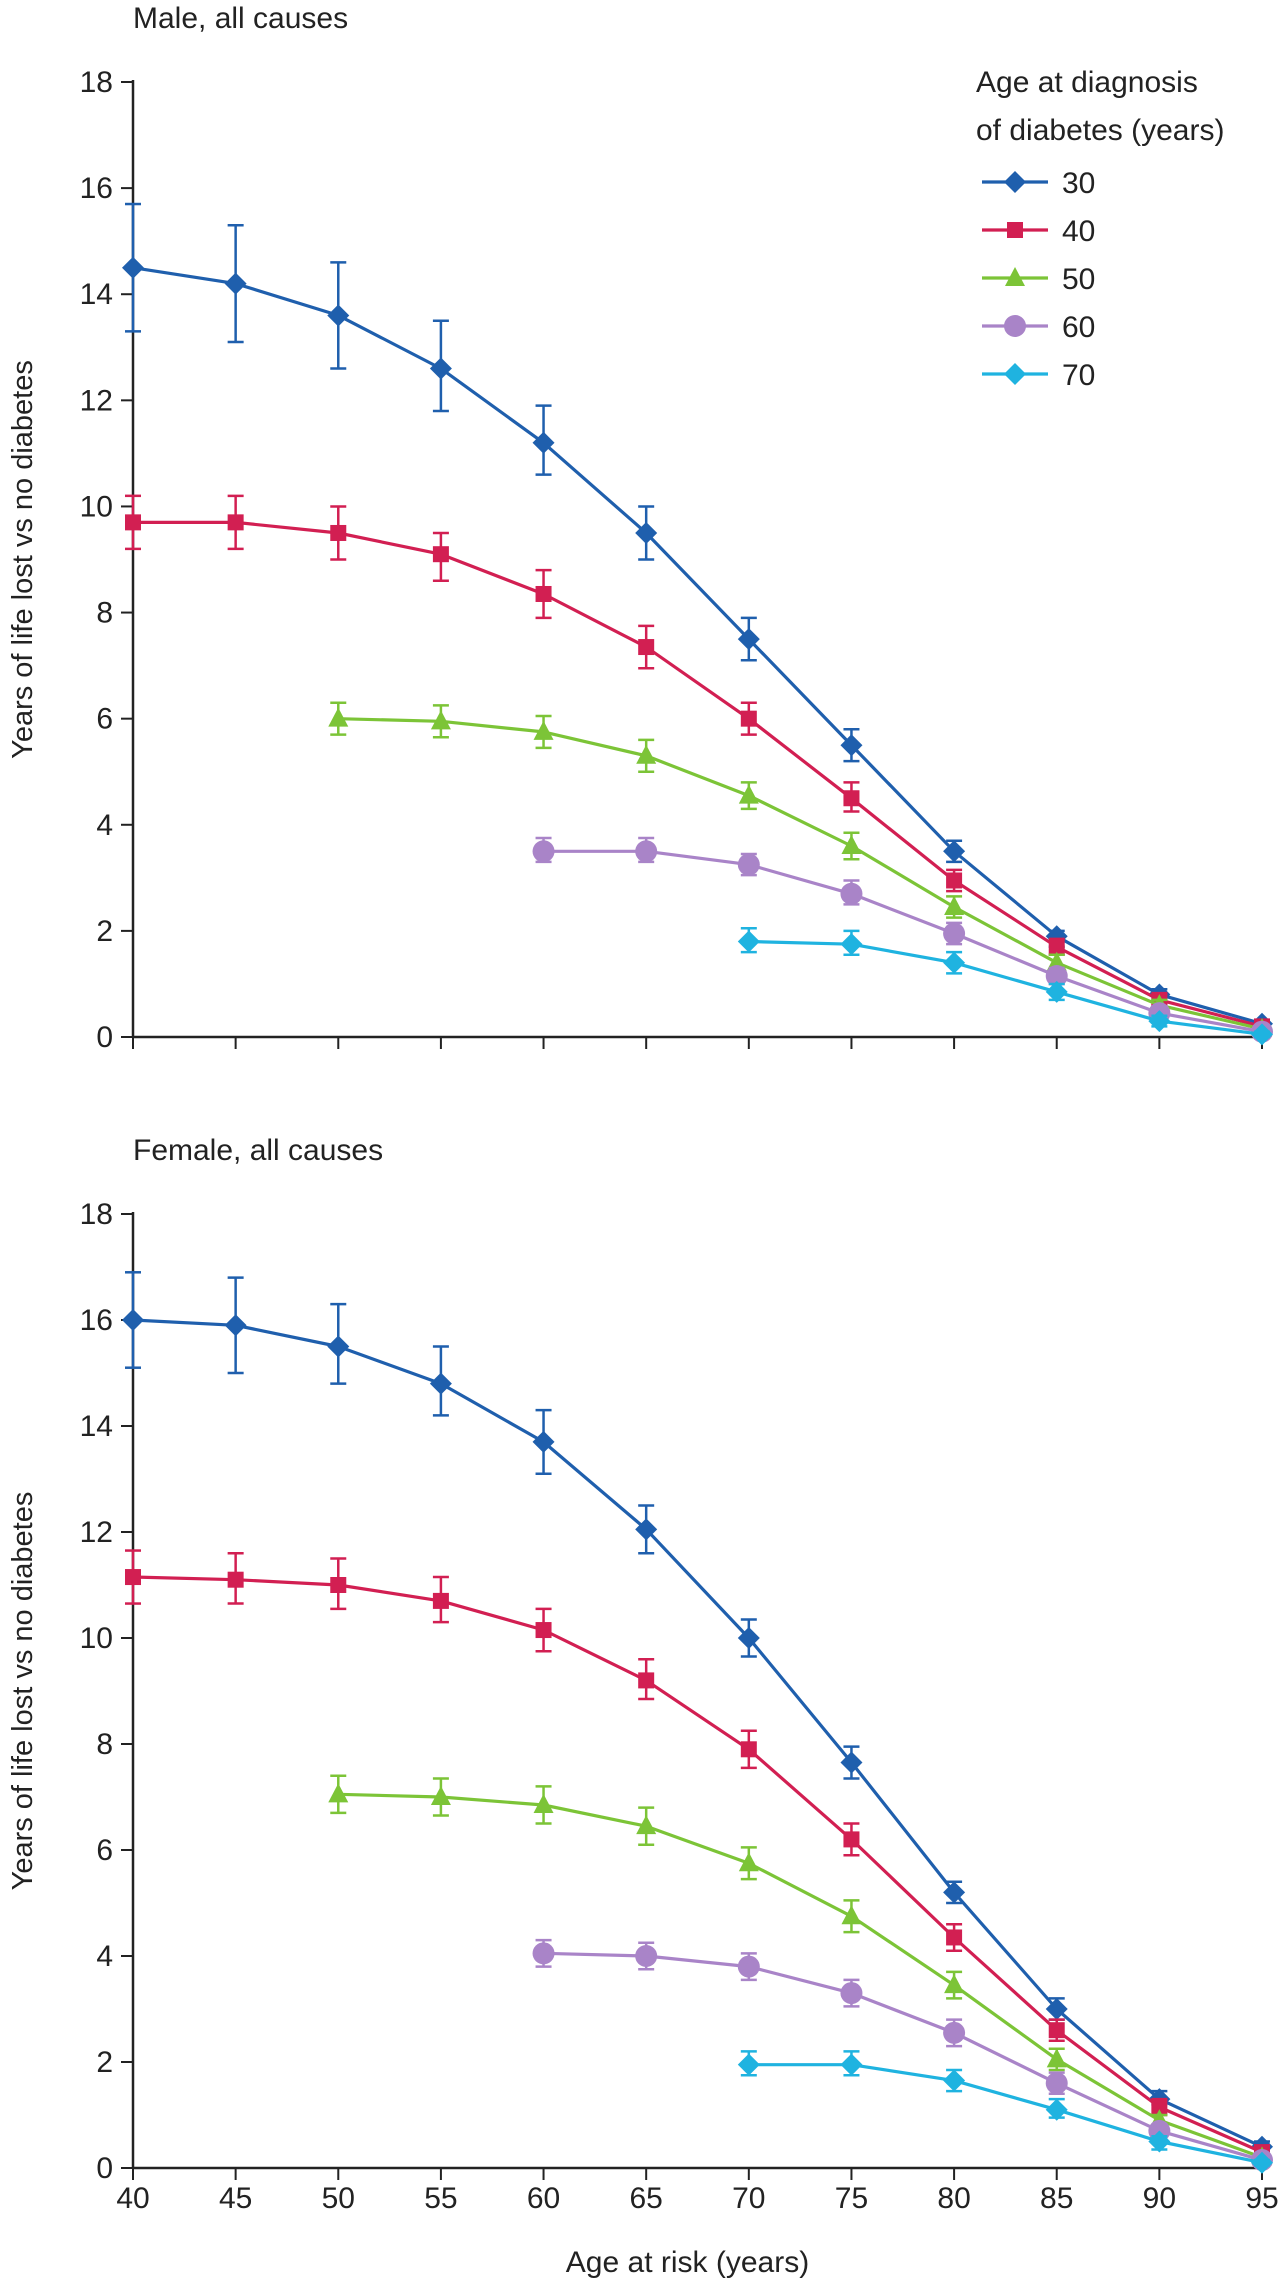 This screenshot has height=2286, width=1280. I want to click on female-y-tick-label: 16, so click(96, 1320).